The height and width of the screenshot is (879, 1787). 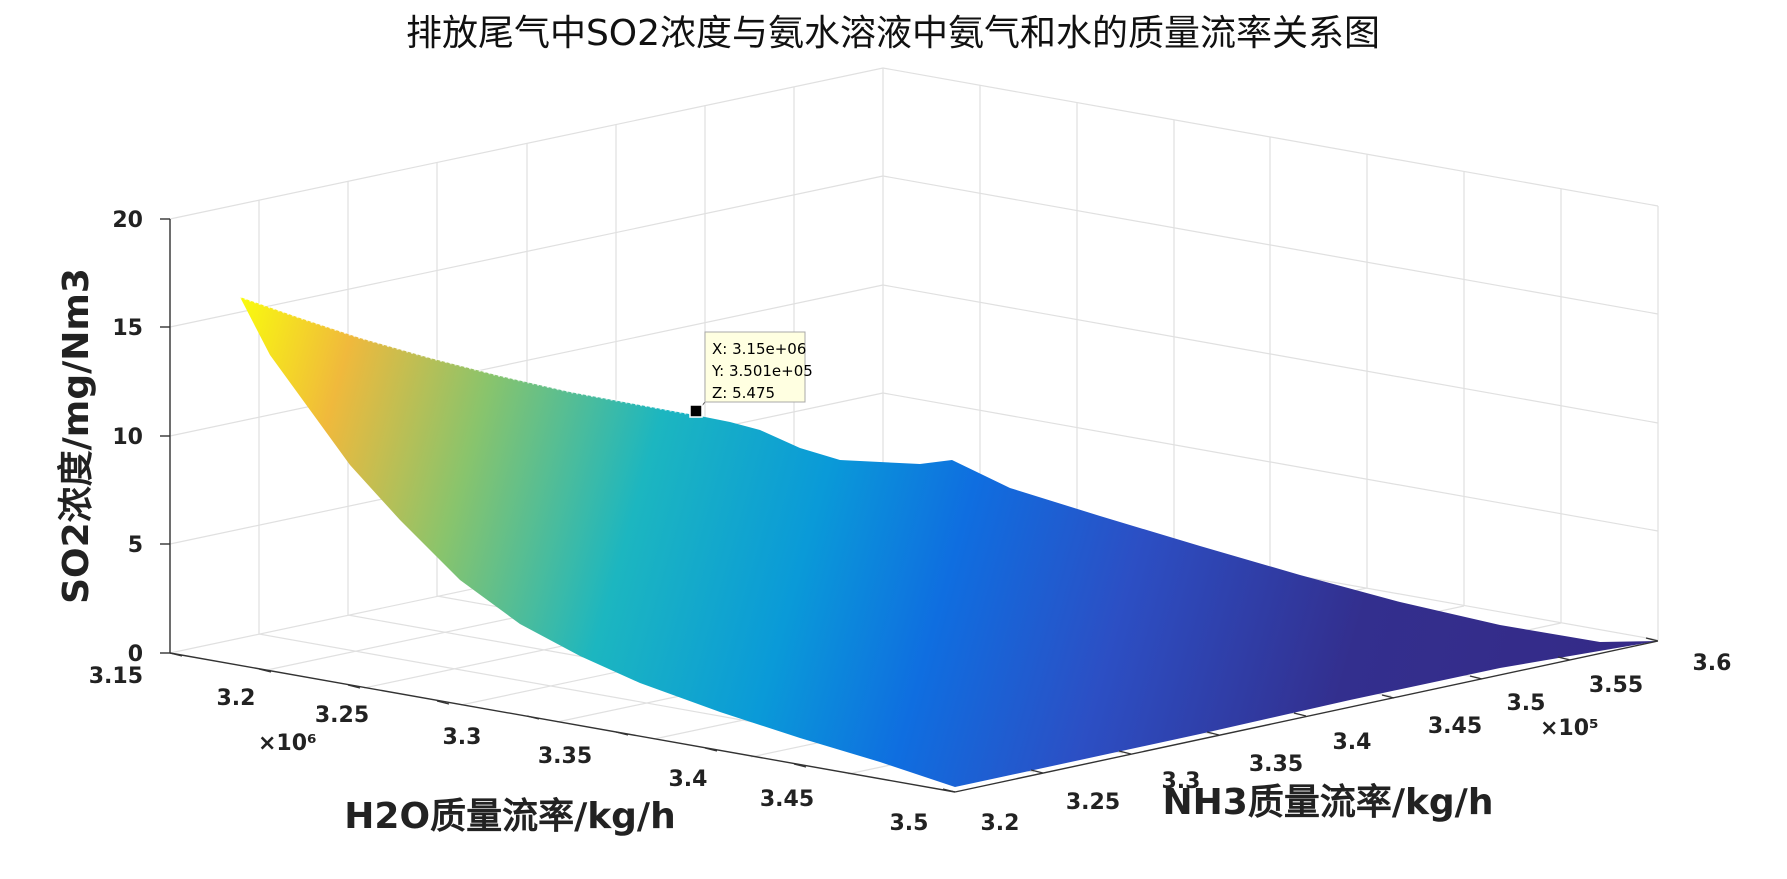 What do you see at coordinates (1000, 823) in the screenshot?
I see `y-tick-label: 3.2` at bounding box center [1000, 823].